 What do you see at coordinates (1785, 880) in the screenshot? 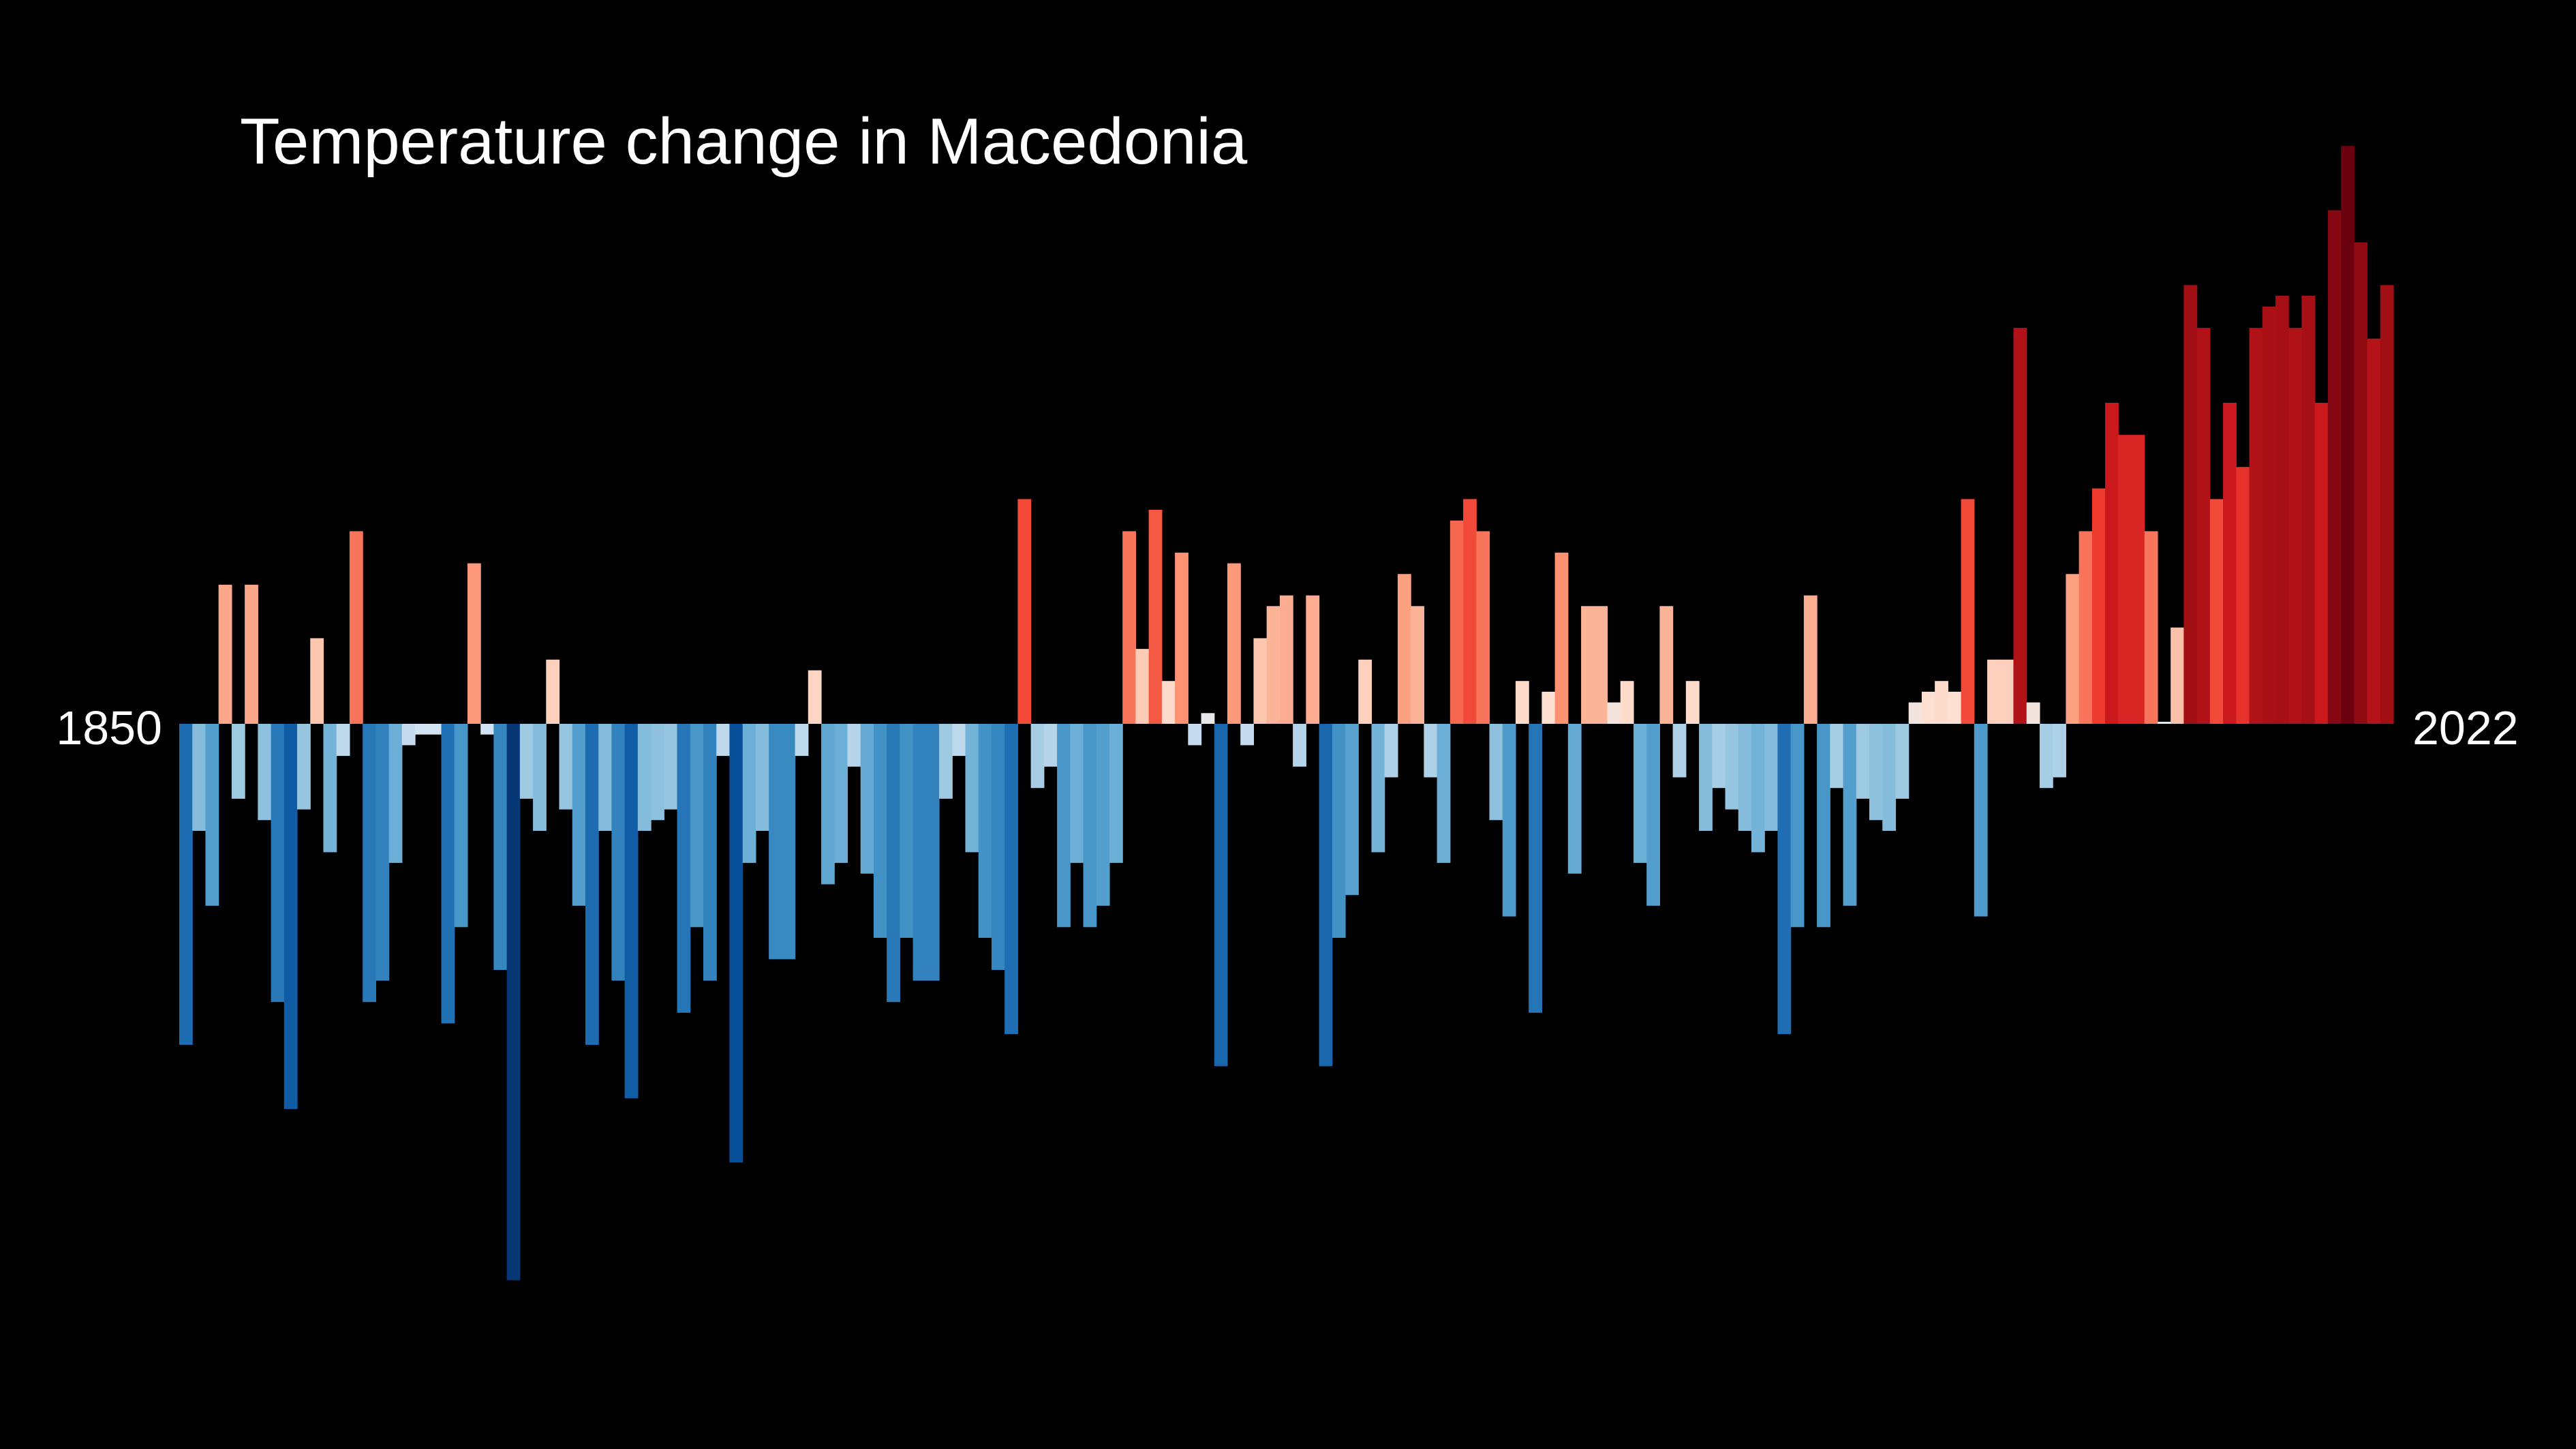
I see `bar-1972` at bounding box center [1785, 880].